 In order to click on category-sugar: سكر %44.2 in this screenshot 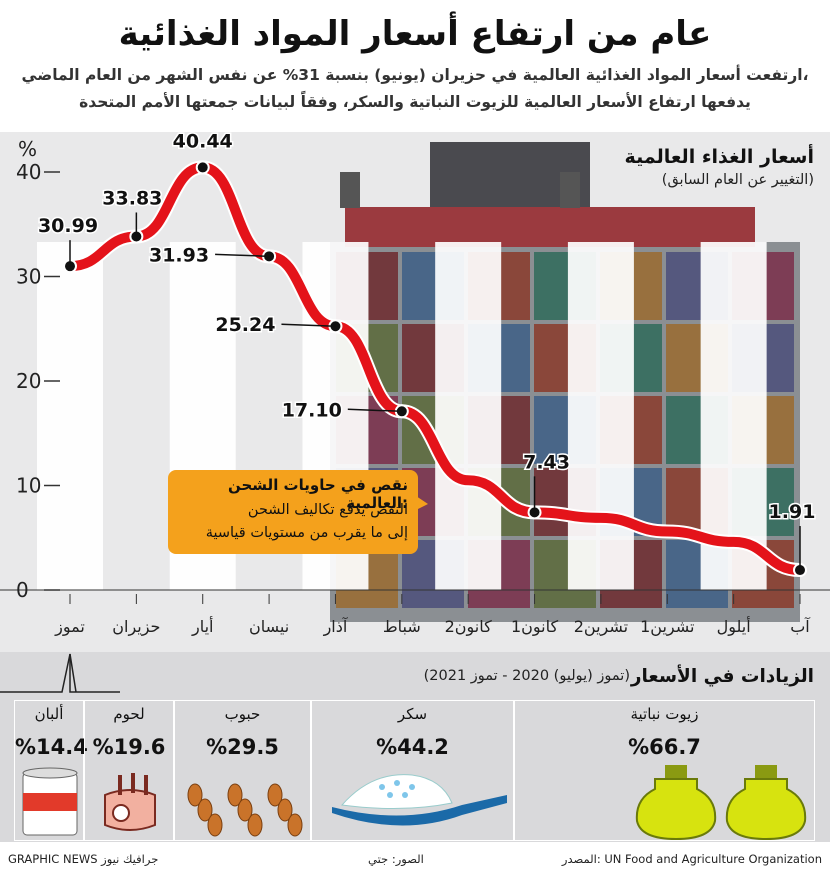, I will do `click(412, 770)`.